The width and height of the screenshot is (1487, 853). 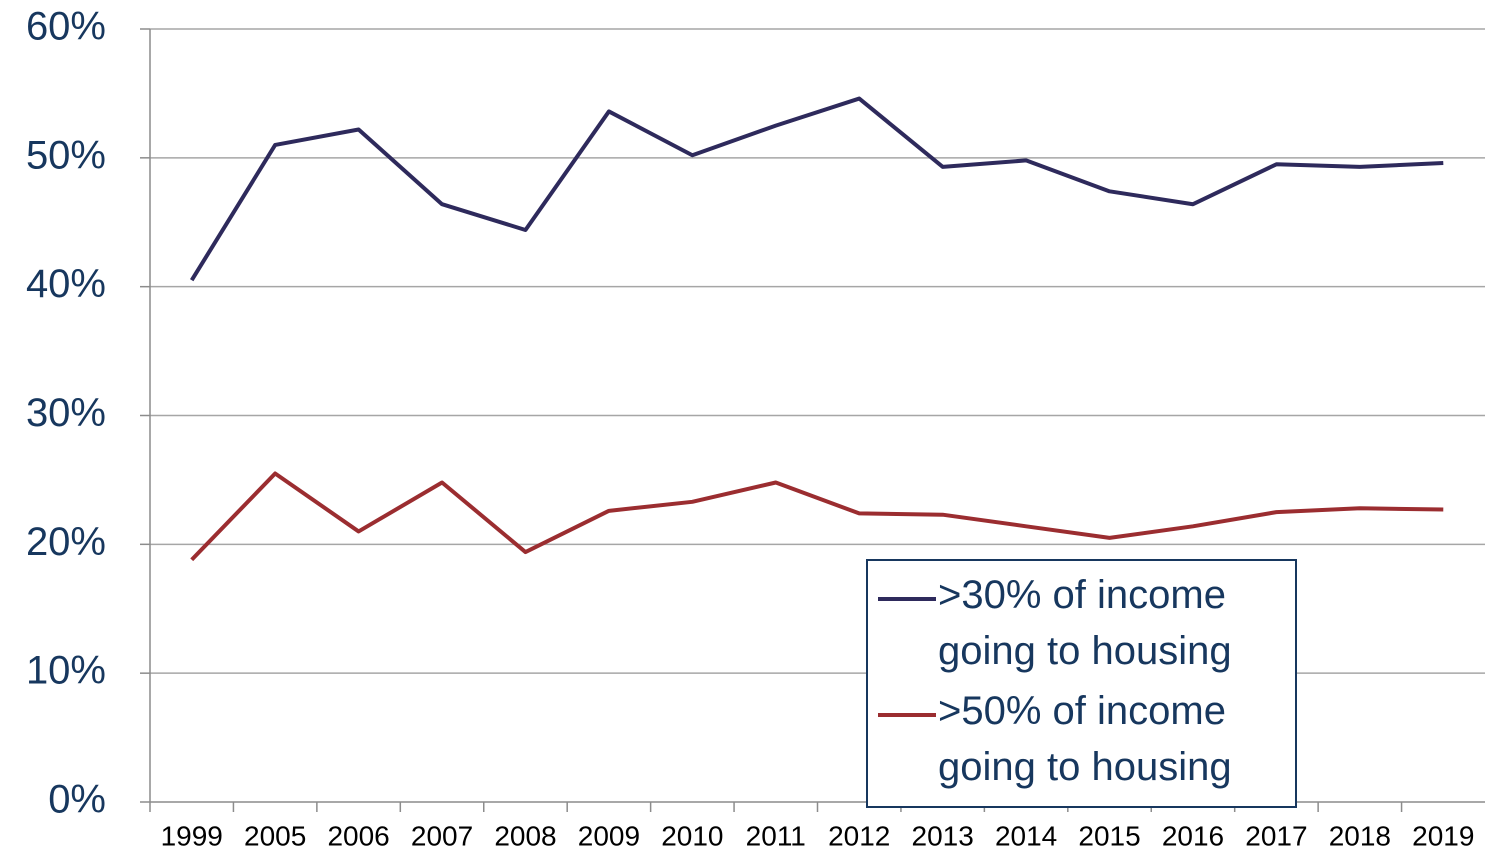 I want to click on x-tick-label: 2011, so click(x=776, y=835).